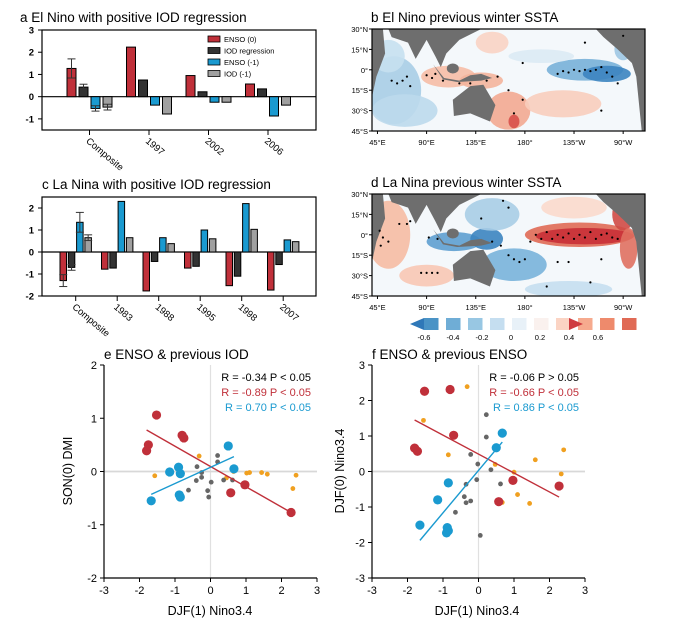 This screenshot has height=628, width=681. Describe the element at coordinates (585, 324) in the screenshot. I see `colorbar-segment` at that location.